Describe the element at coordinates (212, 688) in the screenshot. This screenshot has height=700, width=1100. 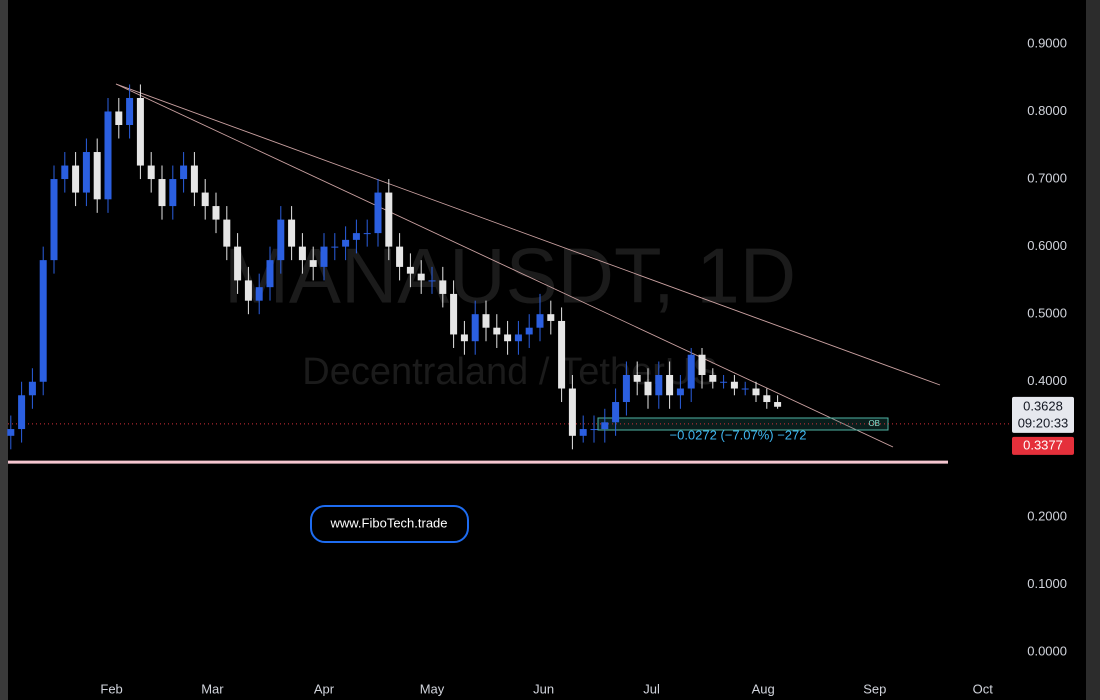
I see `x-tick-label: Mar` at that location.